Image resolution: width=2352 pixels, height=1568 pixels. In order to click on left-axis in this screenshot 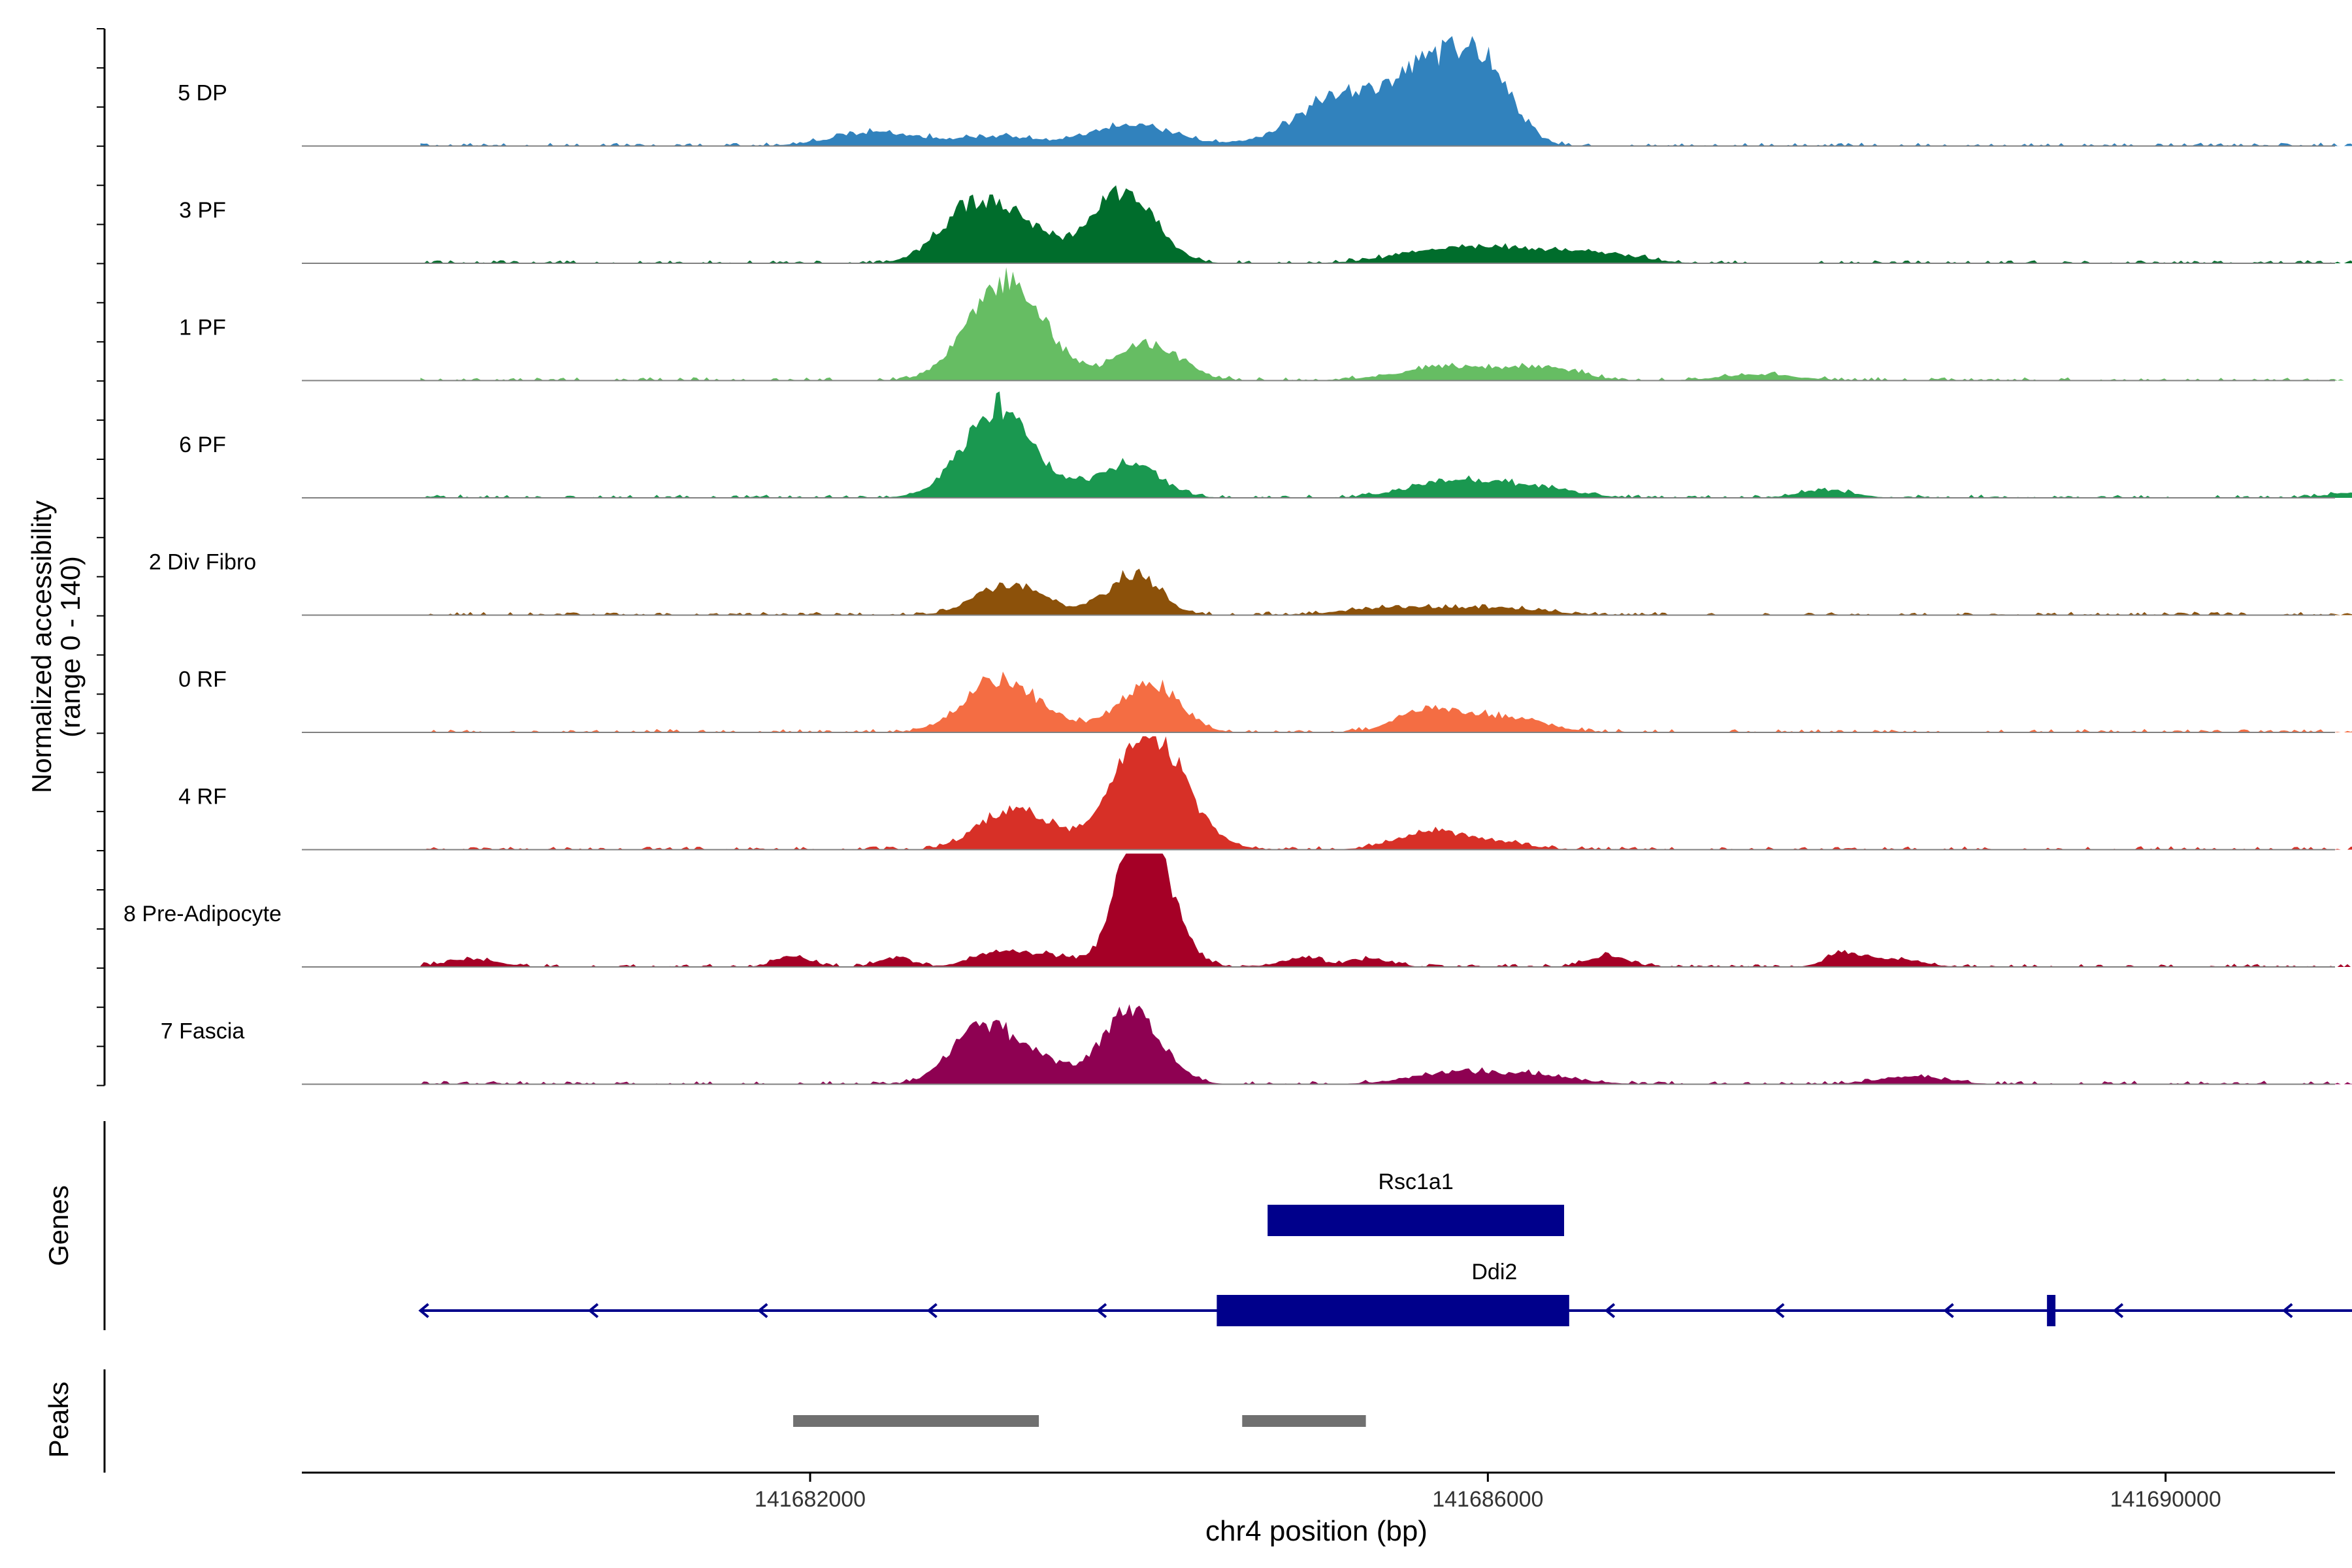, I will do `click(101, 557)`.